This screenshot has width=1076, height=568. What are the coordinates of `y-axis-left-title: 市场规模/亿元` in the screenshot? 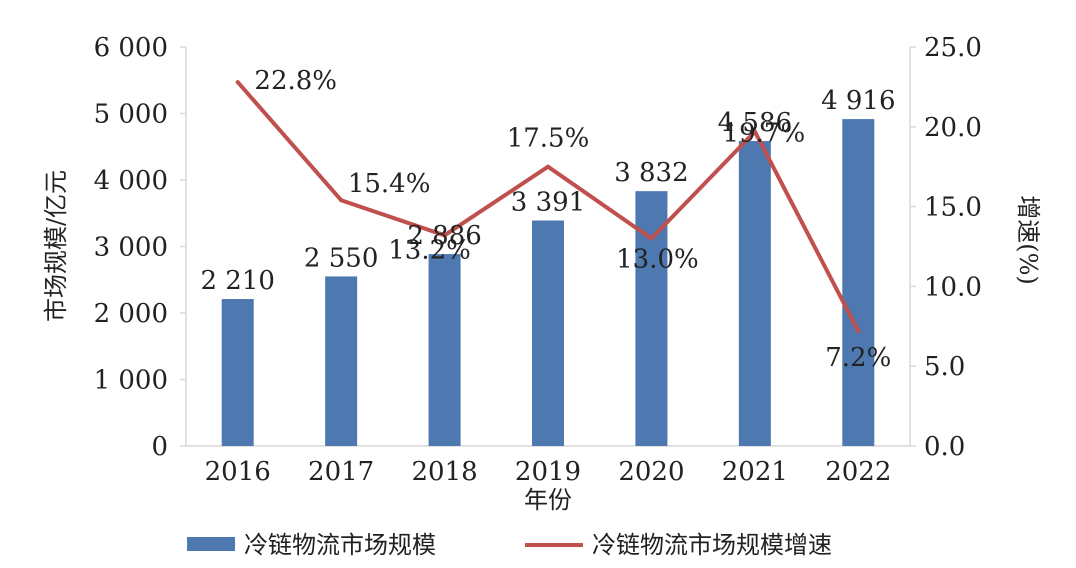 It's located at (56, 246).